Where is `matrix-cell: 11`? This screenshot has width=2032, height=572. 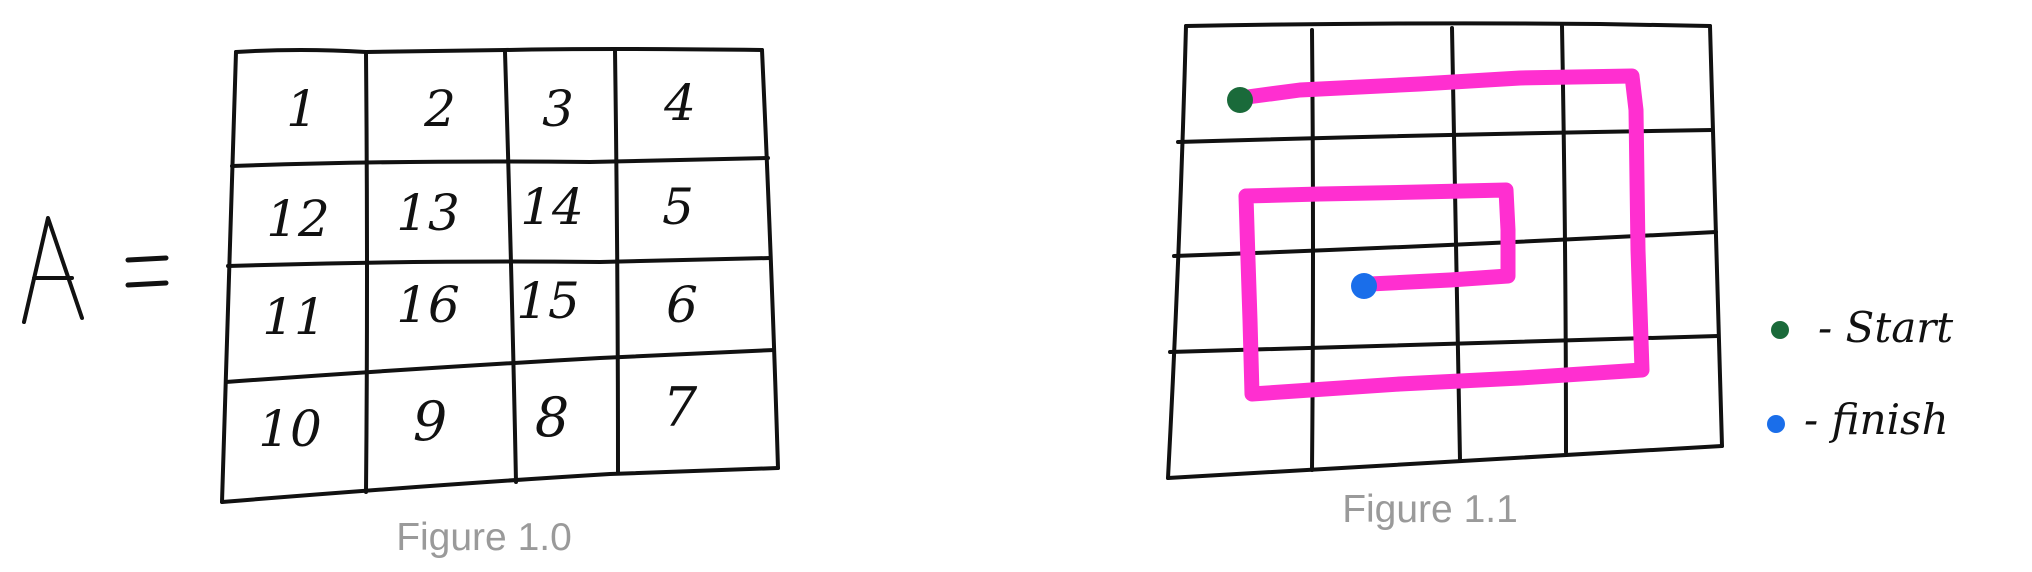 matrix-cell: 11 is located at coordinates (294, 317).